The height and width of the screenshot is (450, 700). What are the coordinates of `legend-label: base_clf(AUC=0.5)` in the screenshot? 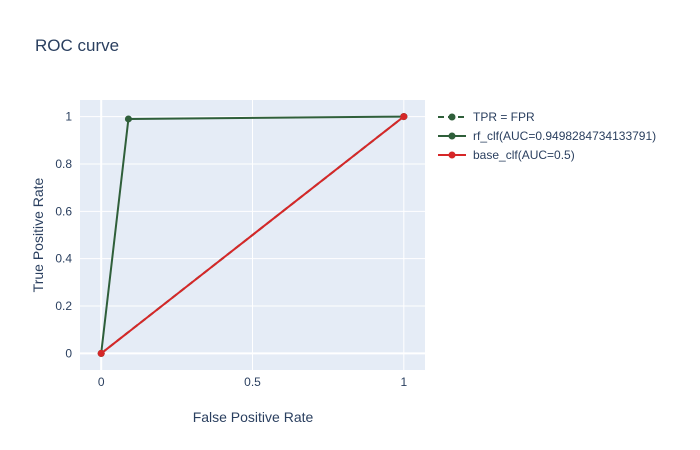 It's located at (524, 155).